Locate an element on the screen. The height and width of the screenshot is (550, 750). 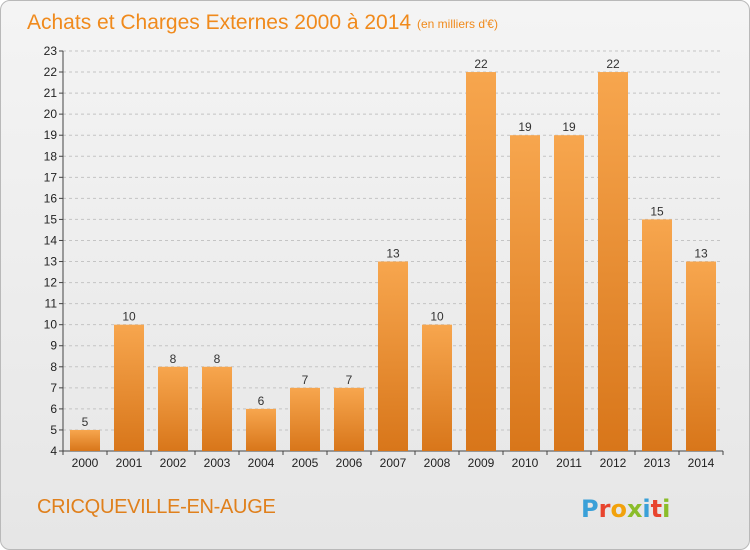
value-label-2005: 7 is located at coordinates (305, 380).